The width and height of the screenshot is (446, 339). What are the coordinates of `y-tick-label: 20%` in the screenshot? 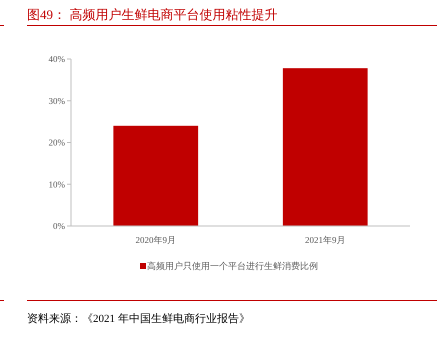 It's located at (57, 143).